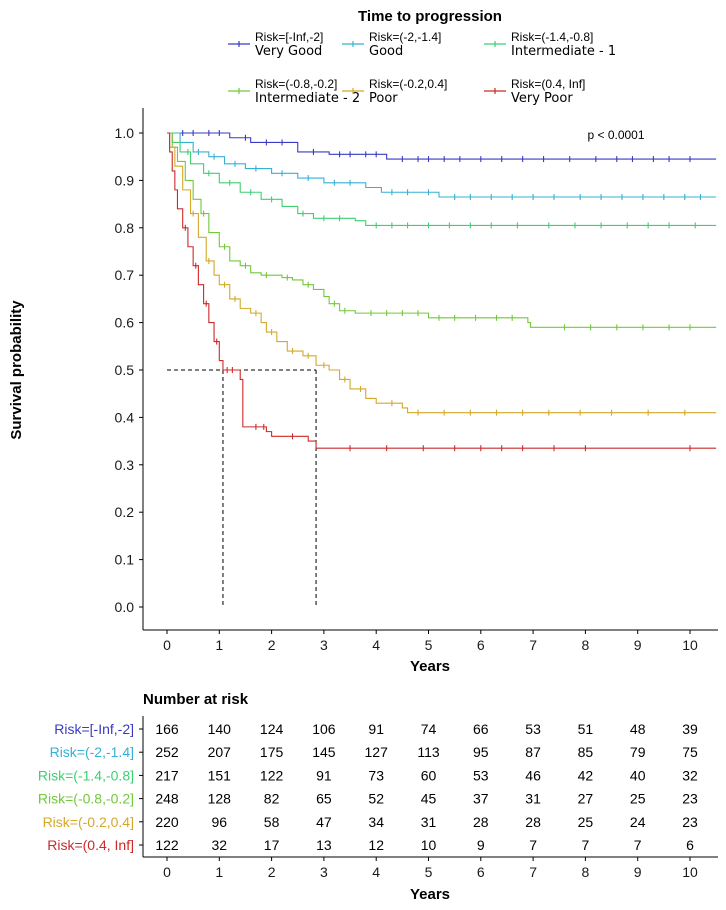 This screenshot has width=726, height=910. I want to click on risk-count: 9, so click(481, 845).